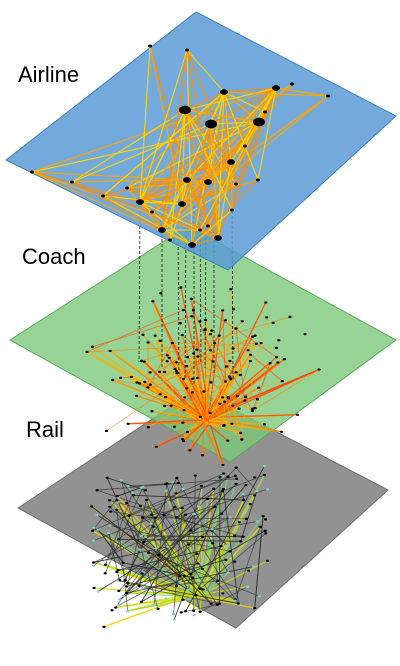  Describe the element at coordinates (226, 602) in the screenshot. I see `rail-edge` at that location.